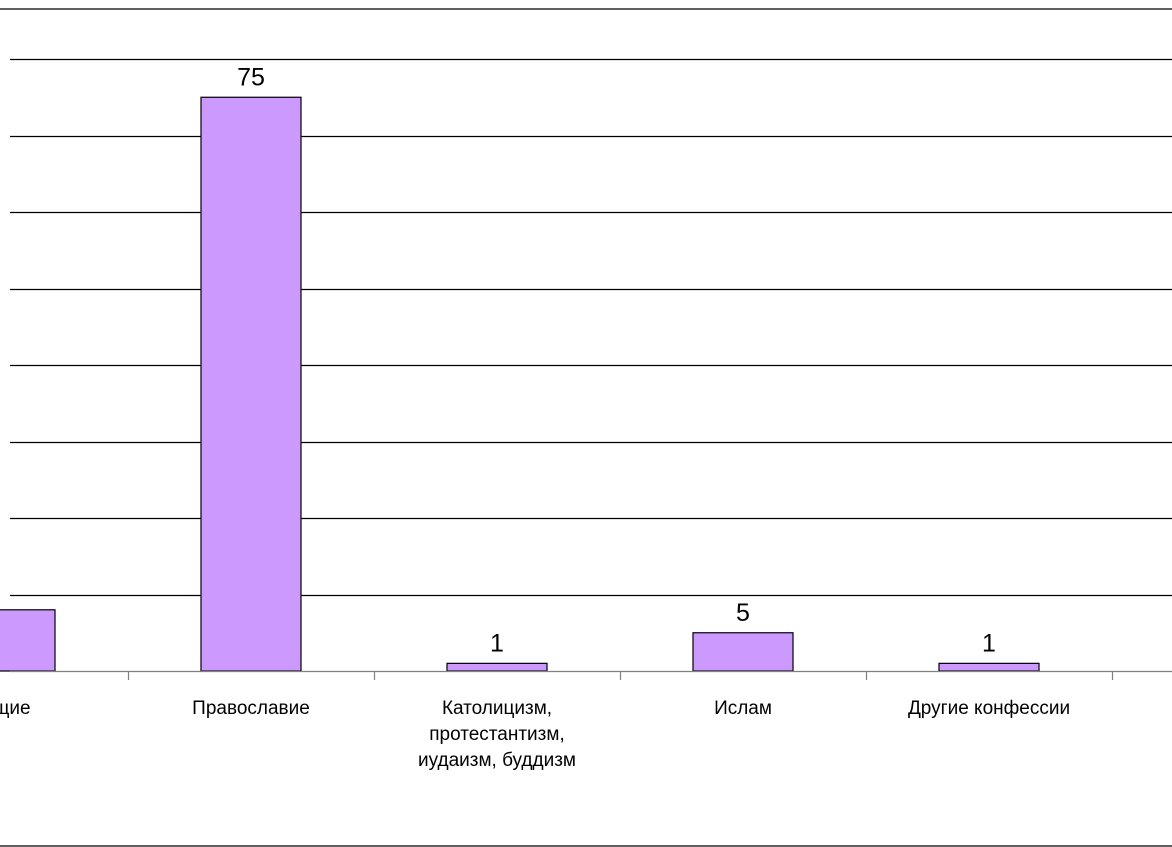  Describe the element at coordinates (251, 77) in the screenshot. I see `data-label: 75` at that location.